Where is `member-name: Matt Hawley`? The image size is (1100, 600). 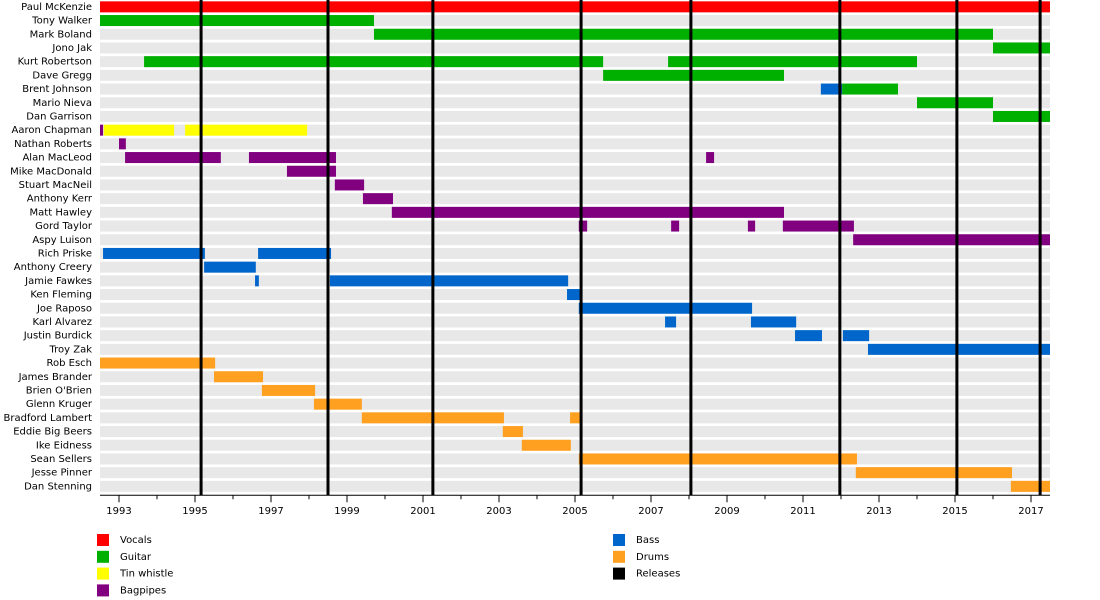
member-name: Matt Hawley is located at coordinates (61, 212).